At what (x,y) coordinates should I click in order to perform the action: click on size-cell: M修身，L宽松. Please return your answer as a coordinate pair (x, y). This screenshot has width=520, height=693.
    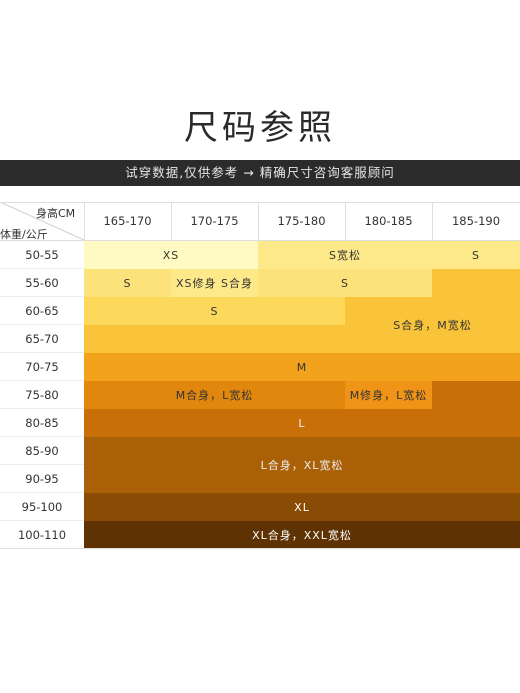
    Looking at the image, I should click on (388, 395).